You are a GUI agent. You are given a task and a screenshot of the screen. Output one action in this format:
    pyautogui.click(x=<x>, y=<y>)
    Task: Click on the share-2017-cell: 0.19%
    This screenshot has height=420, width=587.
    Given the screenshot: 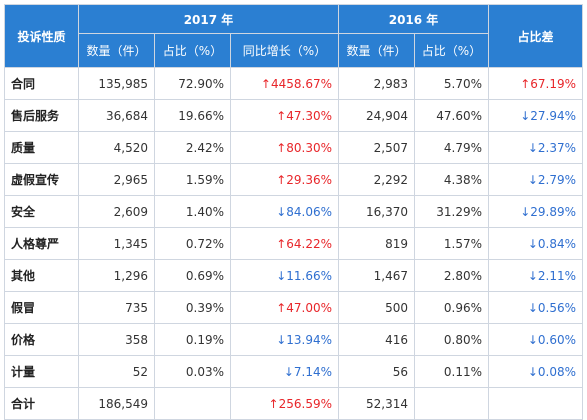 What is the action you would take?
    pyautogui.click(x=192, y=339)
    